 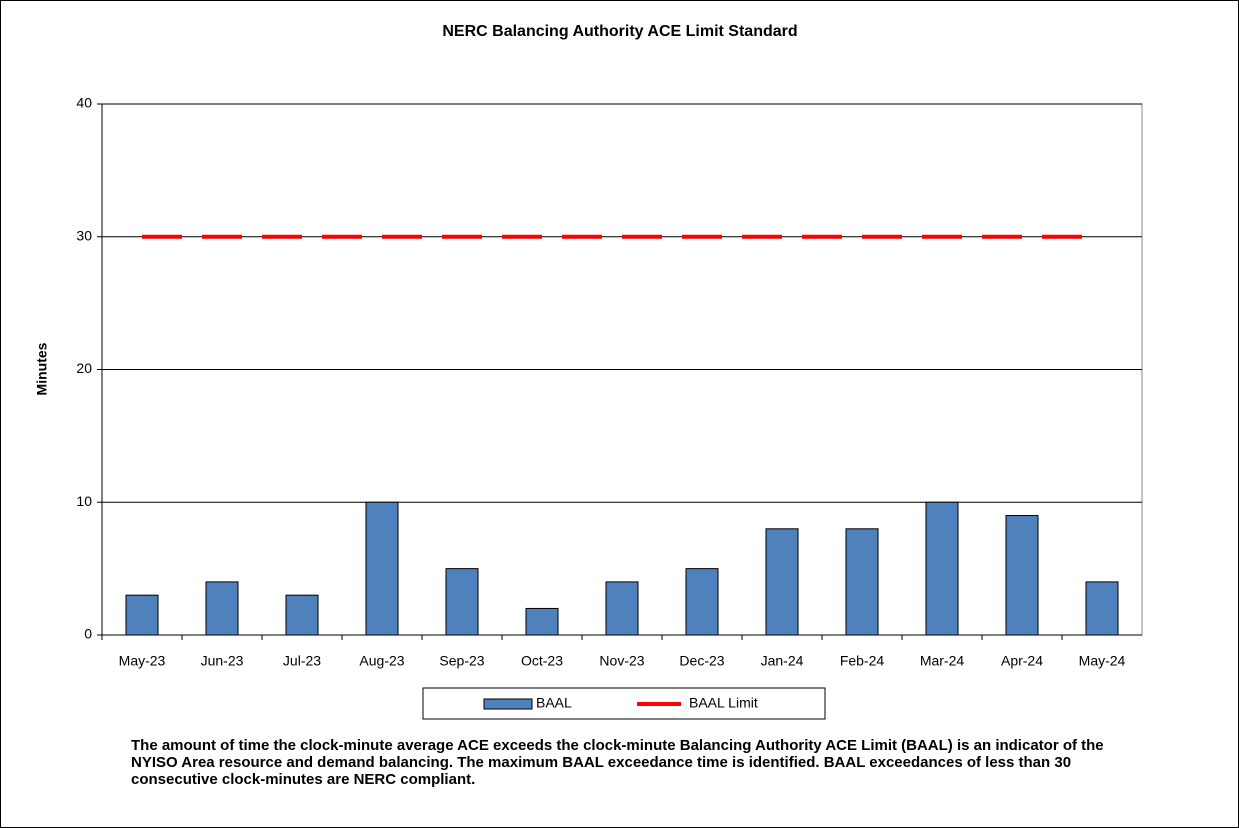 I want to click on legend-swatch, so click(x=508, y=704).